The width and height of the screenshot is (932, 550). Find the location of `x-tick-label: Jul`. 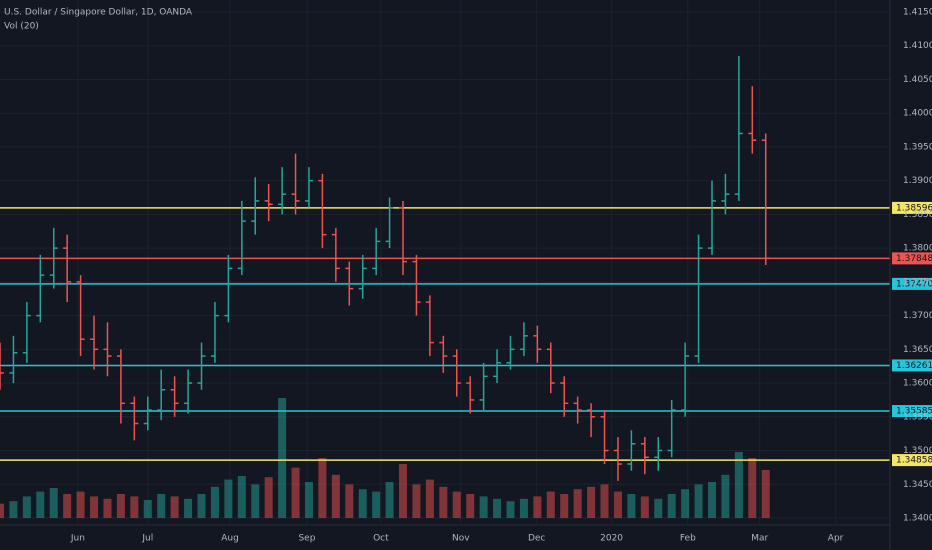

x-tick-label: Jul is located at coordinates (147, 539).